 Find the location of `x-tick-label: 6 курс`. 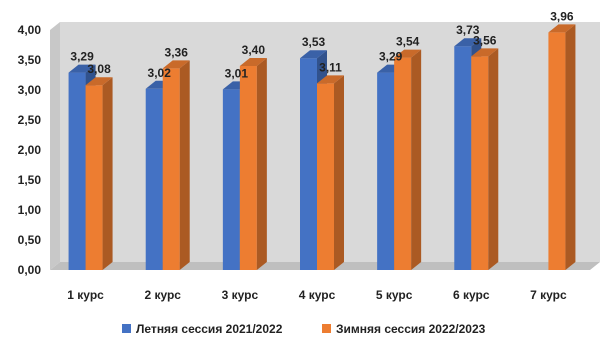

x-tick-label: 6 курс is located at coordinates (471, 295).